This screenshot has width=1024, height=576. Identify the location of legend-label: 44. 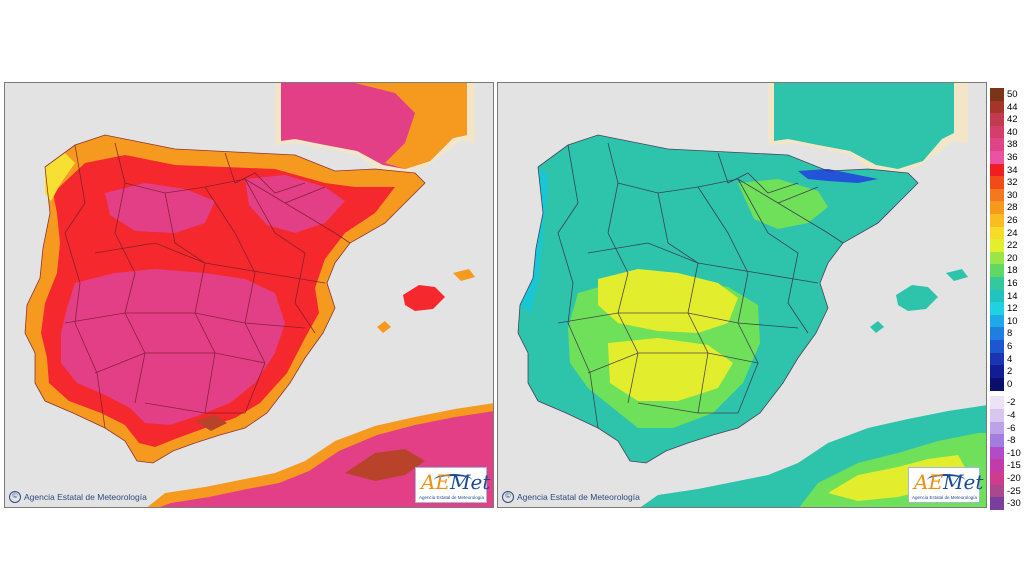
(1012, 107).